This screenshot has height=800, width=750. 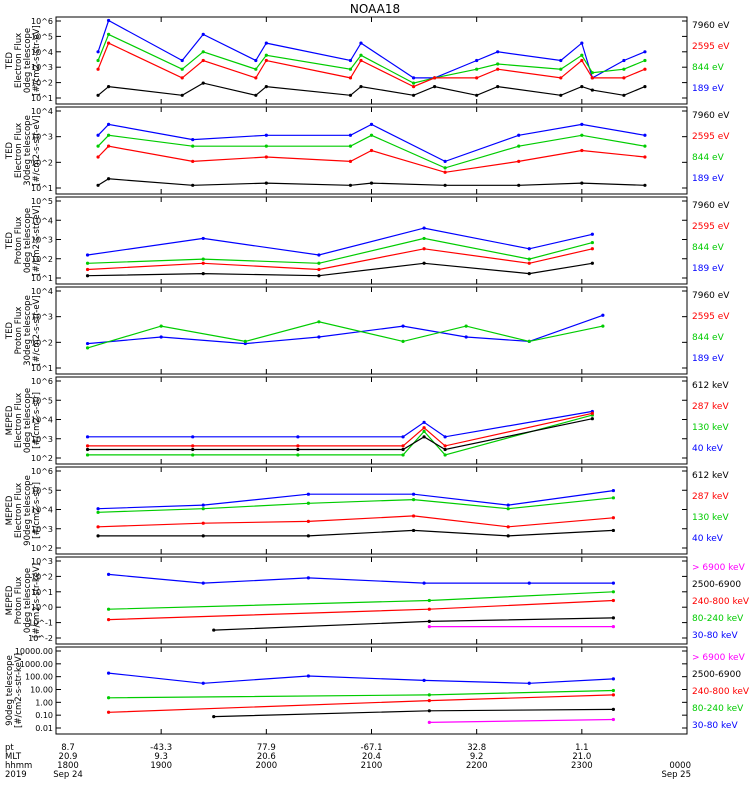 What do you see at coordinates (721, 692) in the screenshot?
I see `legend-entry: 240-800 keV` at bounding box center [721, 692].